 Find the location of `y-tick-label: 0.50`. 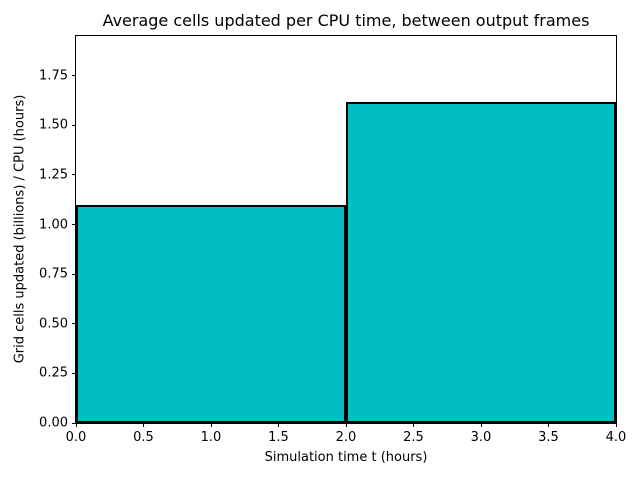

y-tick-label: 0.50 is located at coordinates (53, 324).